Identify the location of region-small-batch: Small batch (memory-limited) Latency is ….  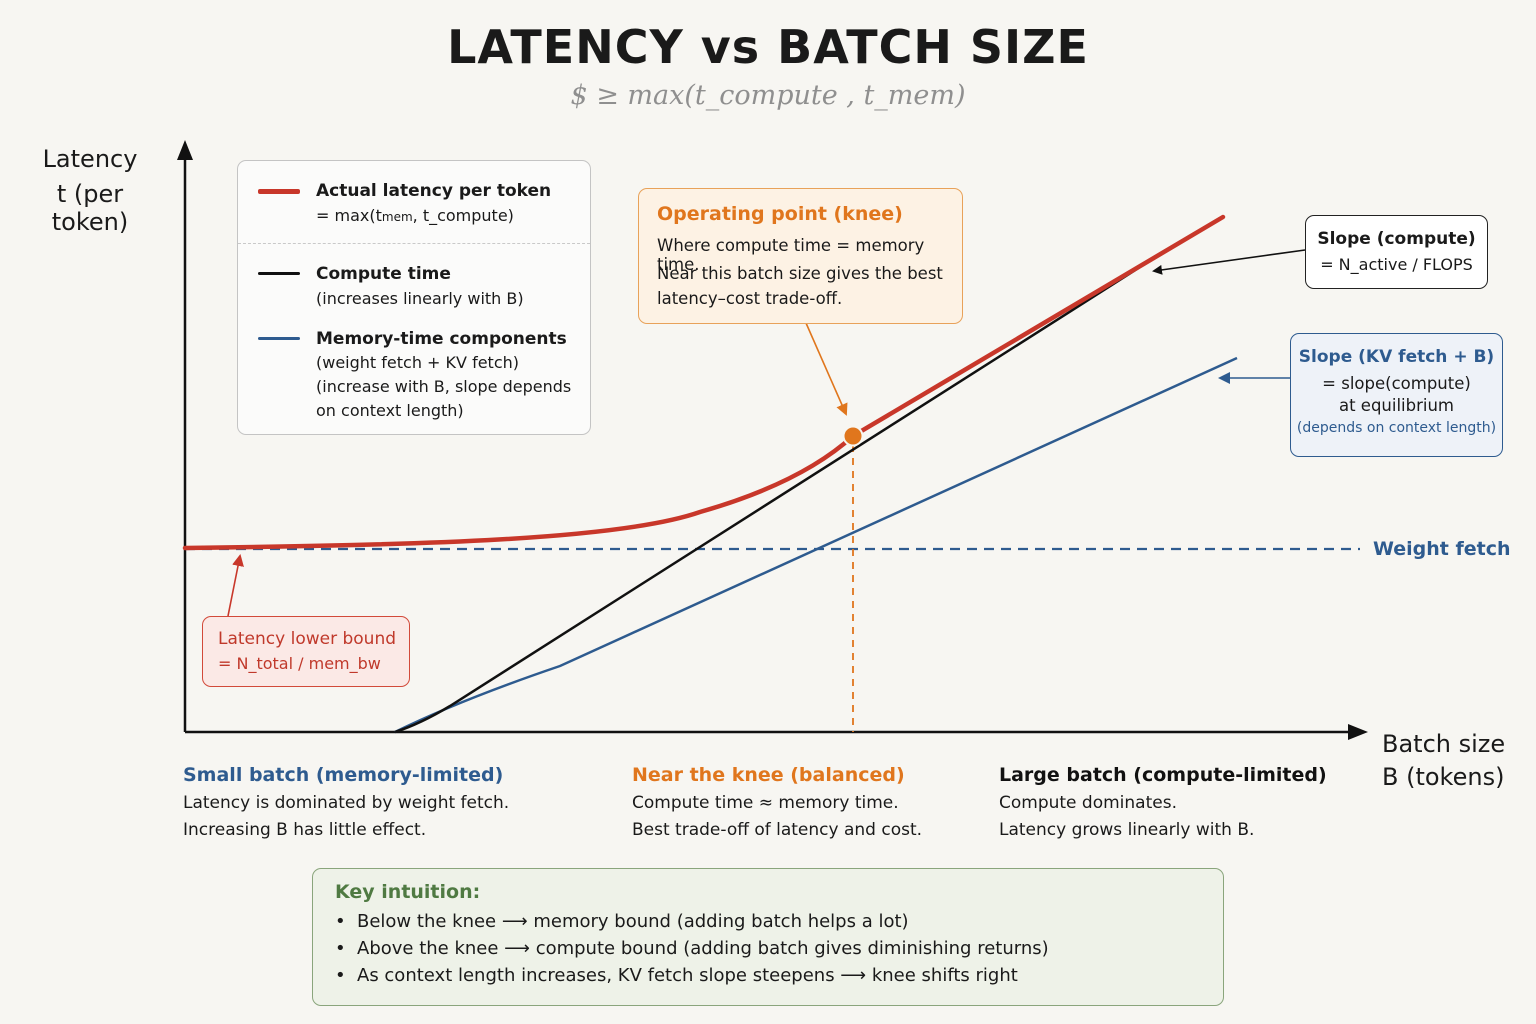
(346, 802).